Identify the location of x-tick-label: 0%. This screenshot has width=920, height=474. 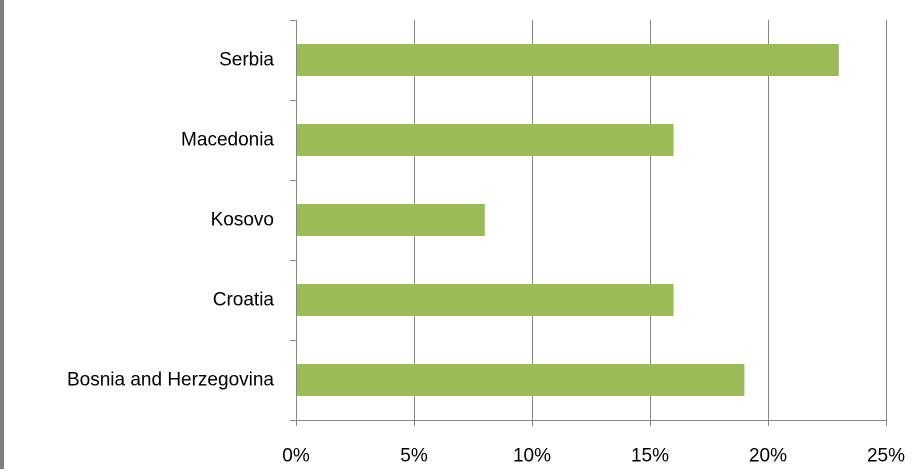
(296, 456).